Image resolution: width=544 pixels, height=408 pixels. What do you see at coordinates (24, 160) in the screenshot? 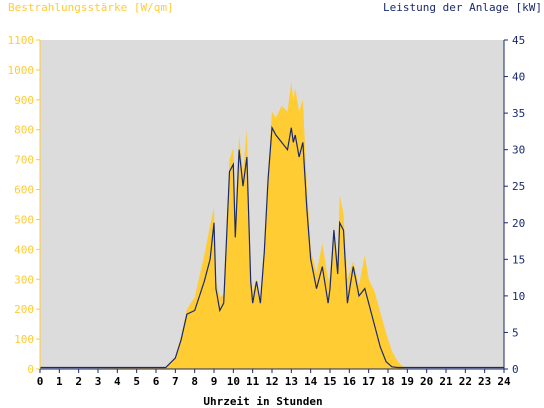
I see `left-tick-label: 700` at bounding box center [24, 160].